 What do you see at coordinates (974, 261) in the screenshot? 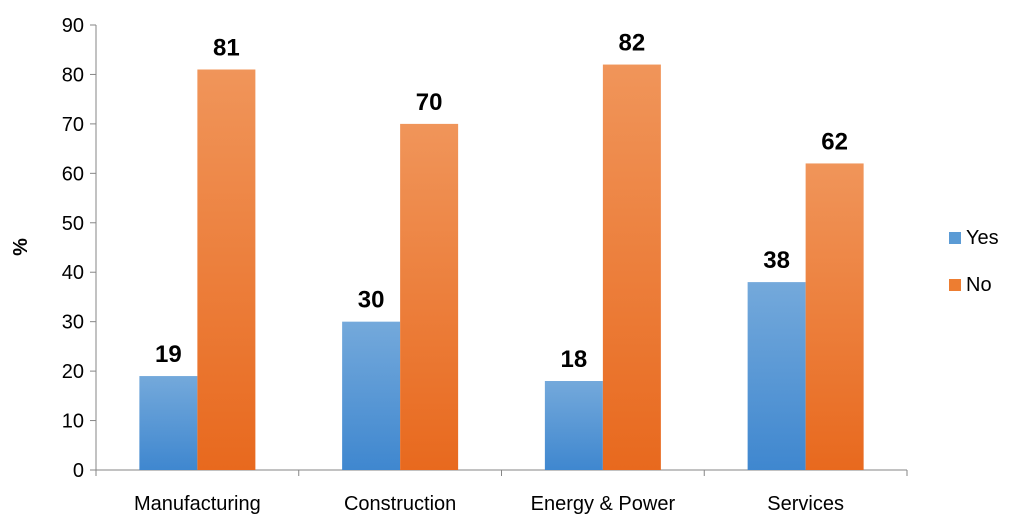
I see `legend: Yes No` at bounding box center [974, 261].